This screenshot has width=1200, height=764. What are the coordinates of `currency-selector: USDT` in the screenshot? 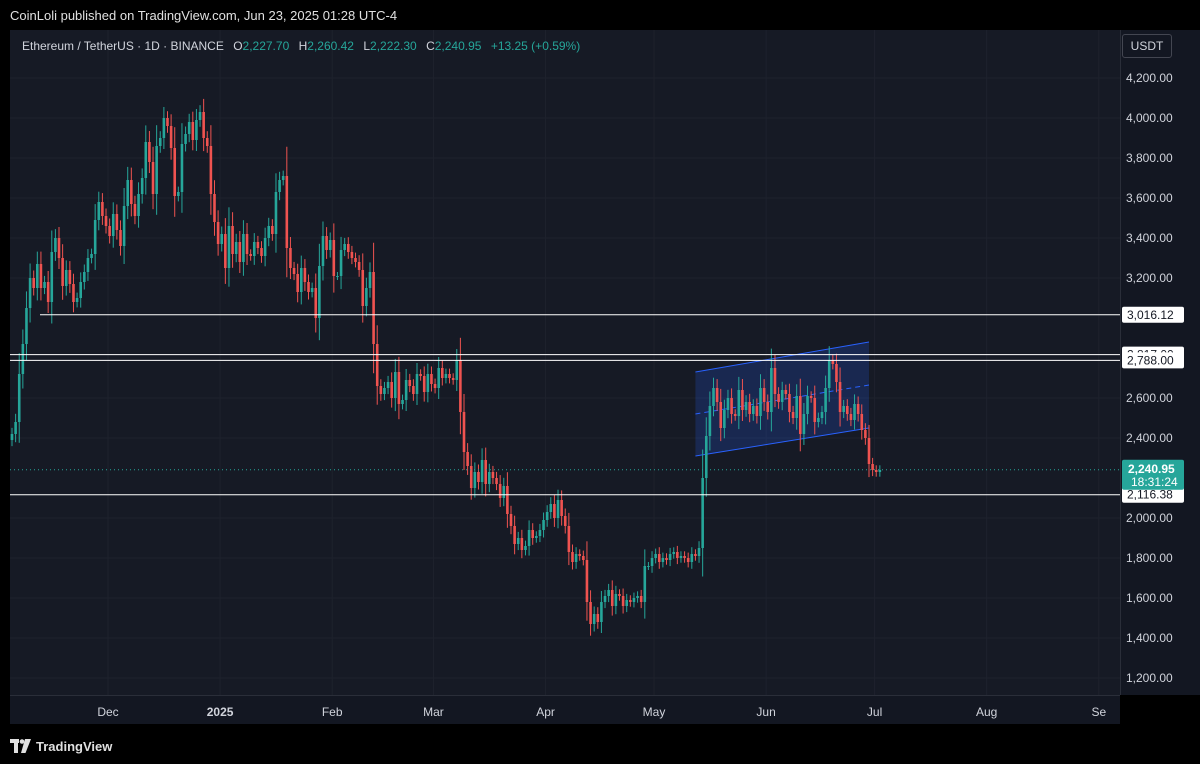 It's located at (1147, 46).